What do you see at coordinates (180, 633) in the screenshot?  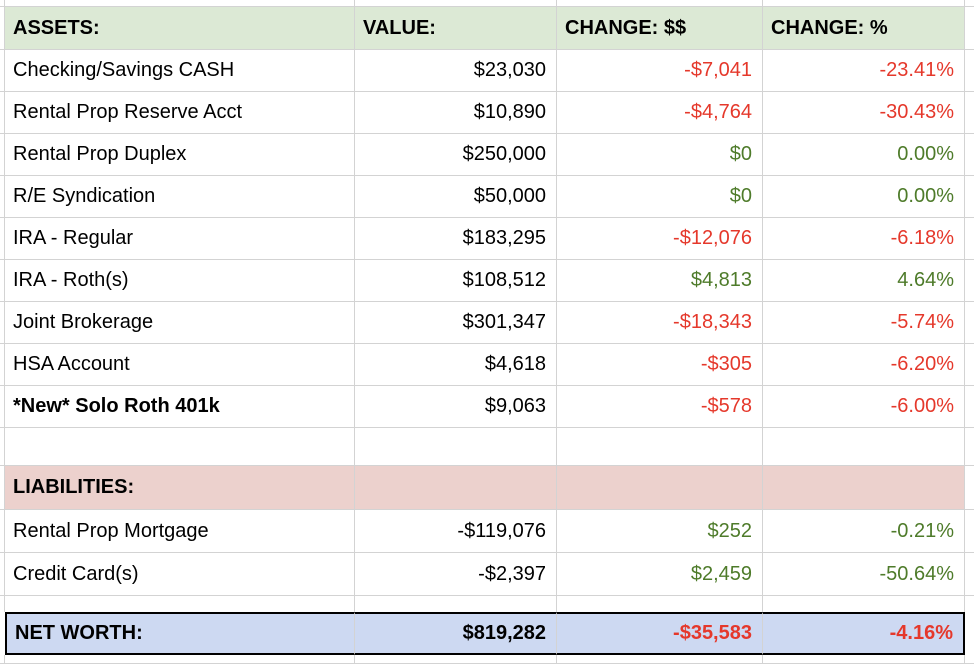 I see `net-worth-label-cell: NET WORTH:` at bounding box center [180, 633].